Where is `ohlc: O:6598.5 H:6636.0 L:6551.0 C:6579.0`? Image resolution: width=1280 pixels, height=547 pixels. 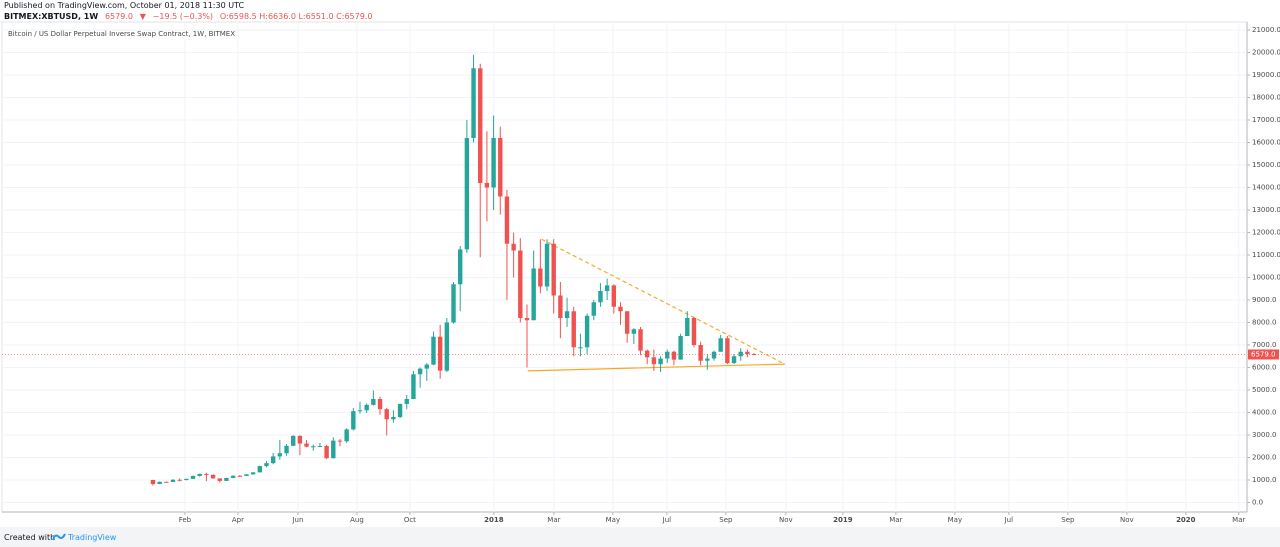 ohlc: O:6598.5 H:6636.0 L:6551.0 C:6579.0 is located at coordinates (296, 16).